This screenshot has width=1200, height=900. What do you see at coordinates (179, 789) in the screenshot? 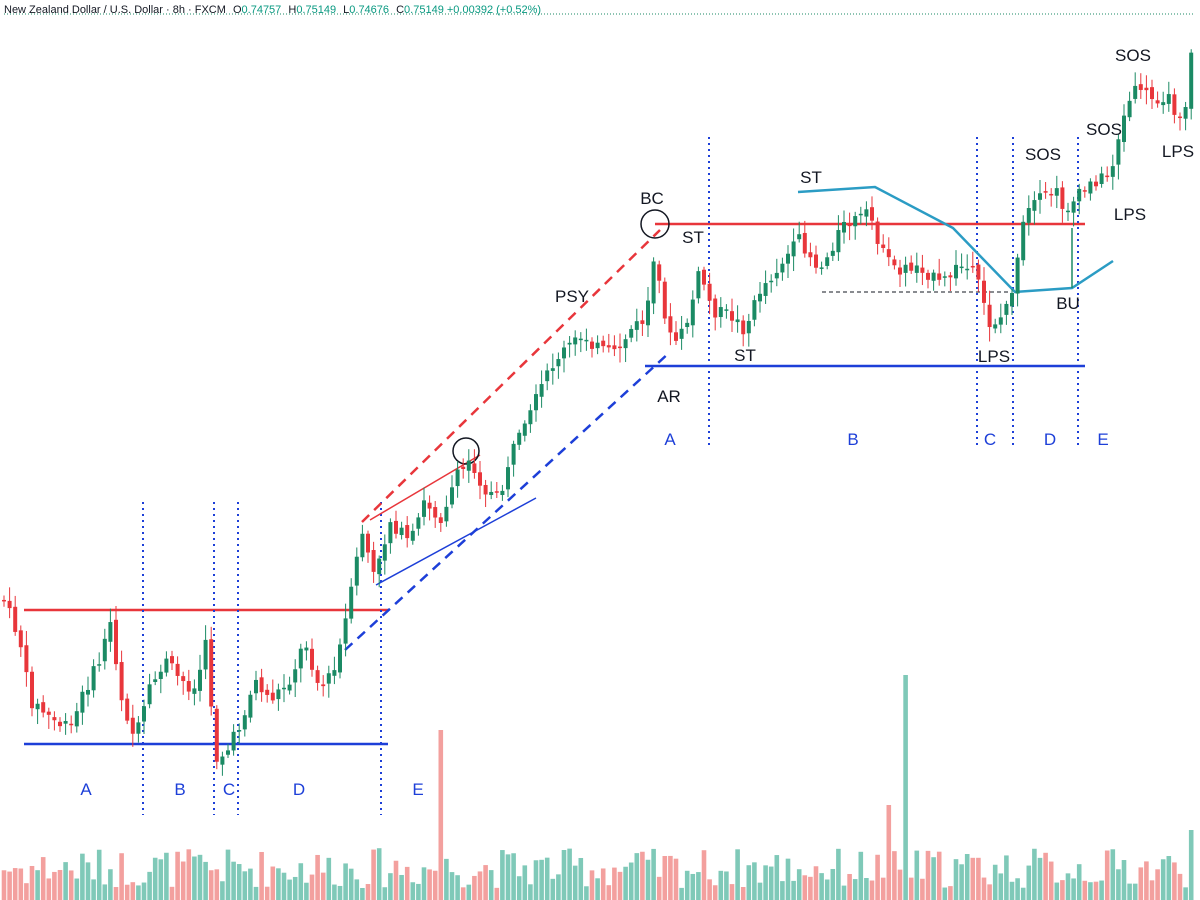
I see `phase-label: B` at bounding box center [179, 789].